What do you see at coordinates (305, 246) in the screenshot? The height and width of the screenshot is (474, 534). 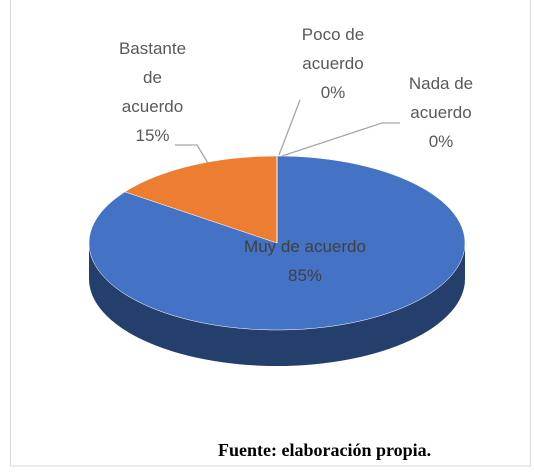 I see `category-label: Muy de acuerdo` at bounding box center [305, 246].